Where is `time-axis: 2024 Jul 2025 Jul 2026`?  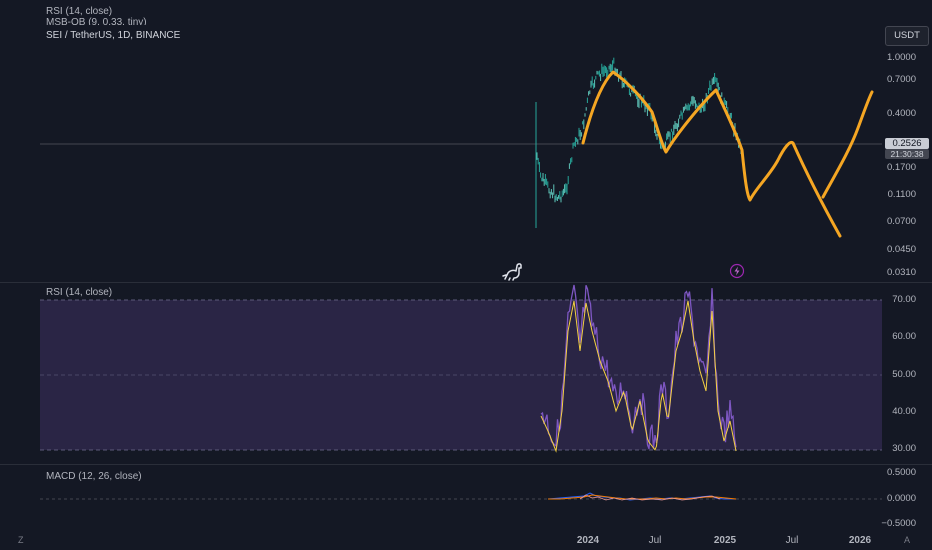
time-axis: 2024 Jul 2025 Jul 2026 is located at coordinates (466, 540).